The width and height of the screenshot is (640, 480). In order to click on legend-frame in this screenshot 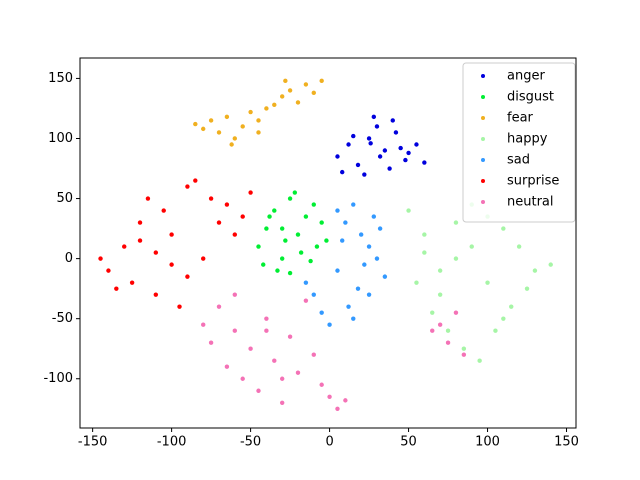, I will do `click(519, 142)`.